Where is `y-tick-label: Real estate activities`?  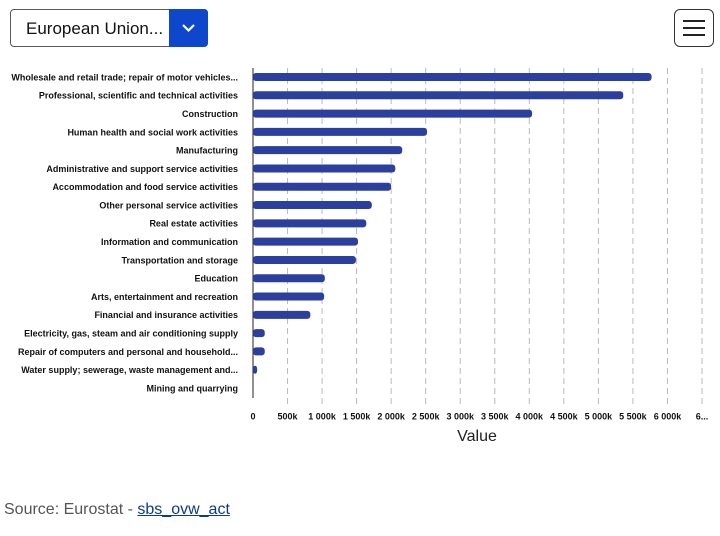 y-tick-label: Real estate activities is located at coordinates (193, 224).